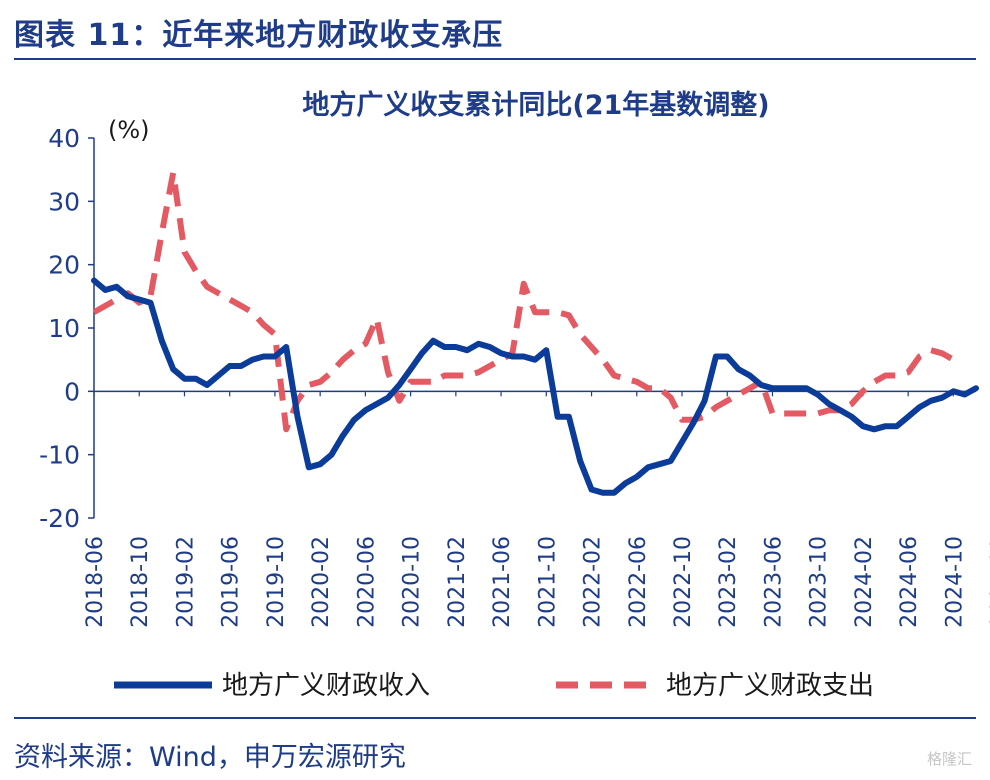 The width and height of the screenshot is (990, 780). Describe the element at coordinates (770, 686) in the screenshot. I see `legend-label-expenditure: 地方广义财政支出` at that location.